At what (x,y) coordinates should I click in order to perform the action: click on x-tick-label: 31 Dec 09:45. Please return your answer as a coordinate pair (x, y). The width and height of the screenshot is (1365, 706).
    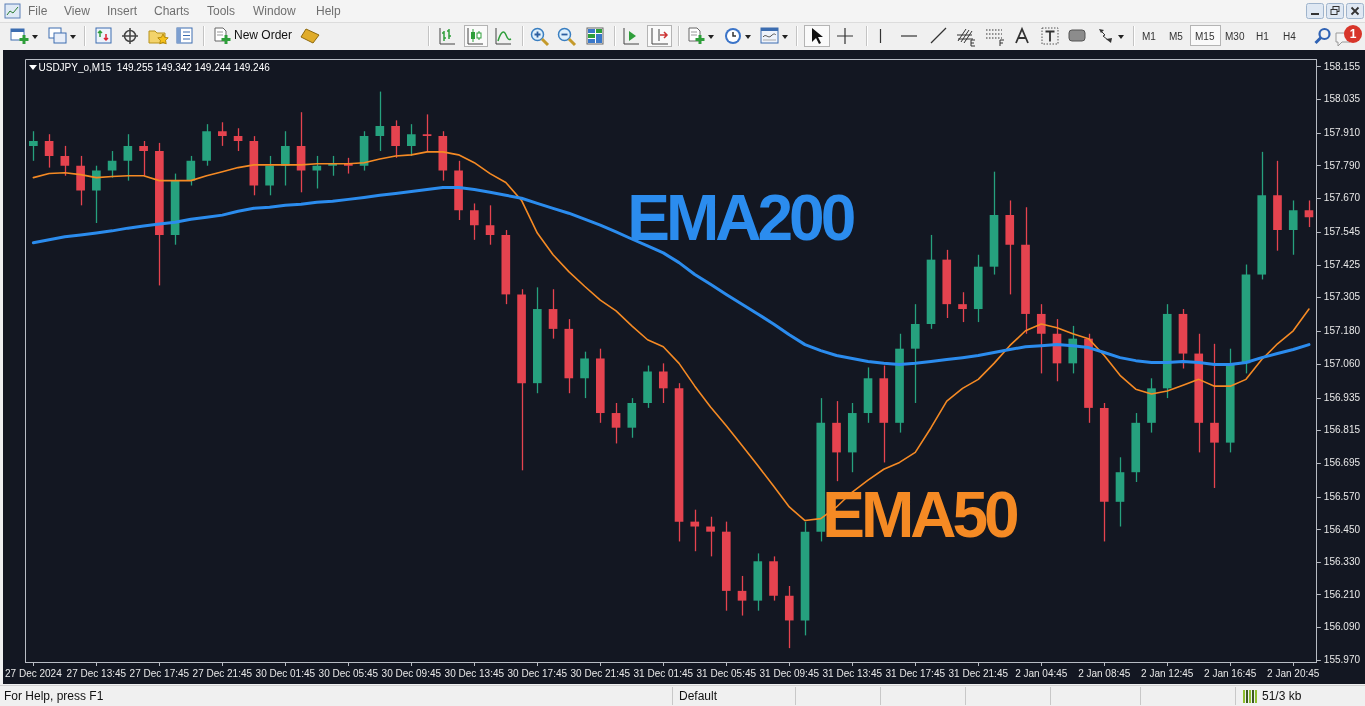
    Looking at the image, I should click on (789, 673).